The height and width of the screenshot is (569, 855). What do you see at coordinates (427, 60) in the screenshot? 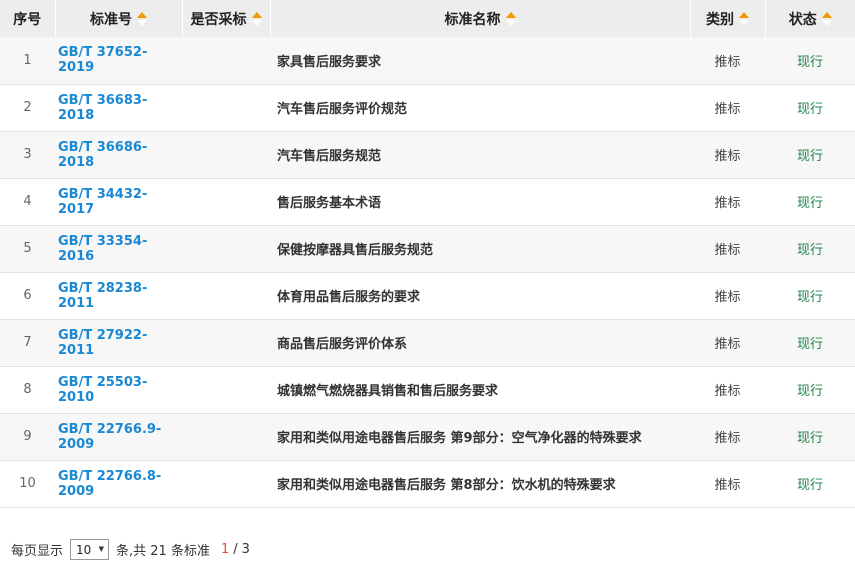
I see `table-row: 1 GB/T 37652-2019 家具售后服务要求 推标 现行` at bounding box center [427, 60].